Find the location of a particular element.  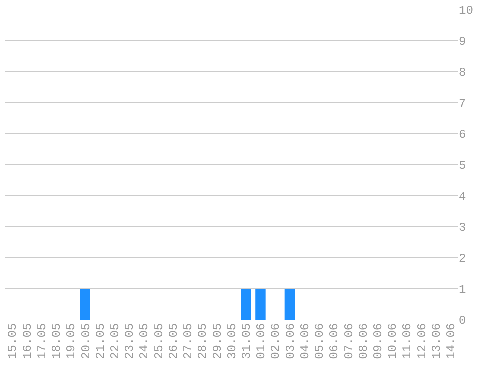

x-tick-label: 19.05 is located at coordinates (71, 341).